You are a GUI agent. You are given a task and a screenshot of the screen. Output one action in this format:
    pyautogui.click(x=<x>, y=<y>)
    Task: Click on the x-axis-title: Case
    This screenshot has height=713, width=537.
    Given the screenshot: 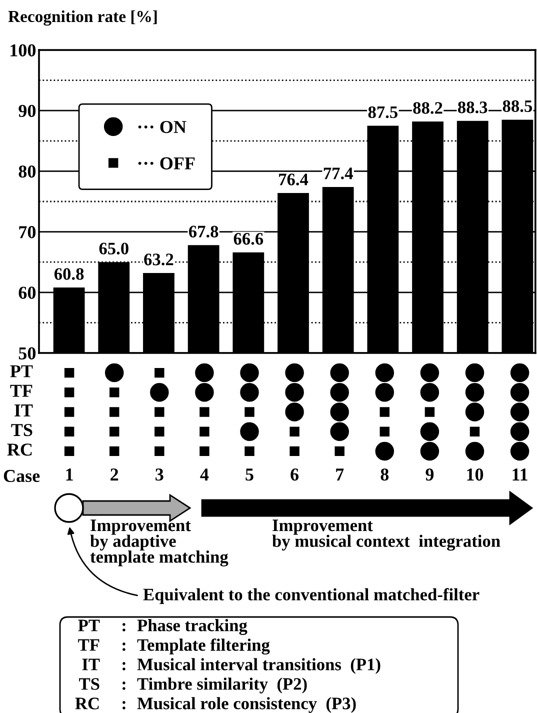 What is the action you would take?
    pyautogui.click(x=22, y=476)
    